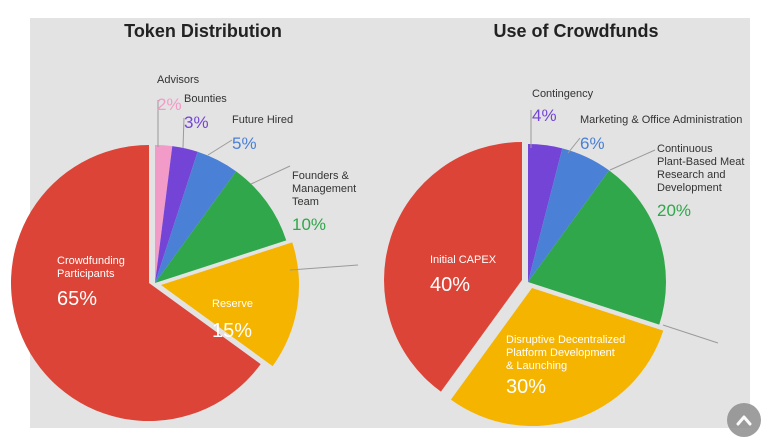 The height and width of the screenshot is (441, 780). What do you see at coordinates (526, 387) in the screenshot?
I see `slice-value-disruptive-decentralized-platform-development-launching: 30%` at bounding box center [526, 387].